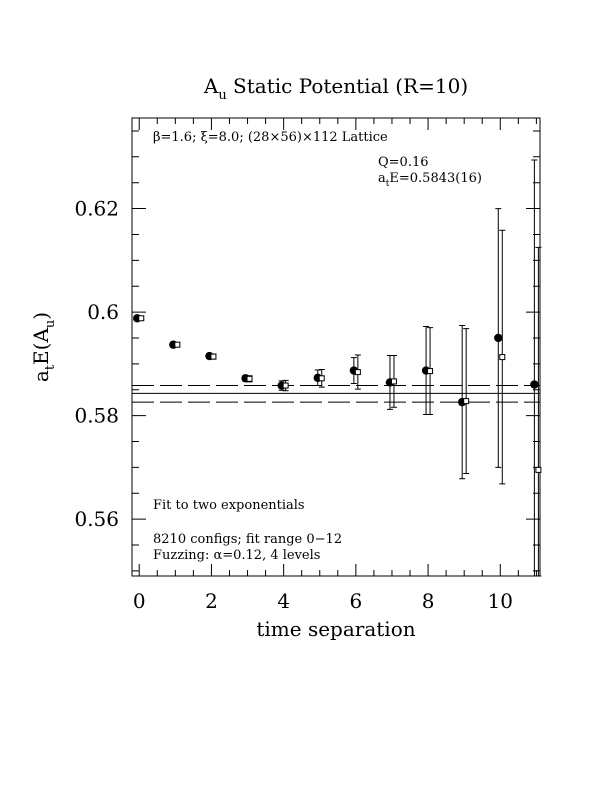 The width and height of the screenshot is (612, 792). I want to click on fit-value-rest: E=0.5843(16), so click(435, 178).